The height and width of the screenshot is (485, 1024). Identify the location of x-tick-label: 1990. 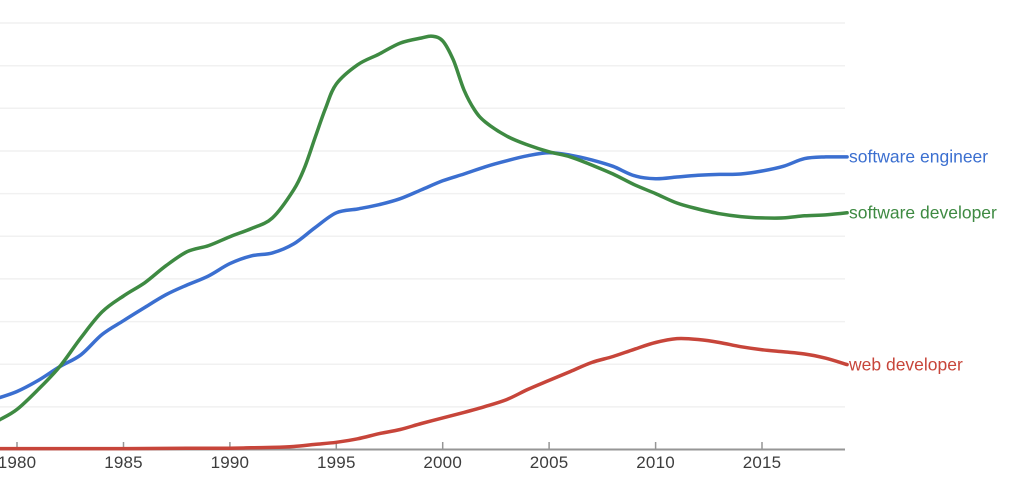
(230, 462).